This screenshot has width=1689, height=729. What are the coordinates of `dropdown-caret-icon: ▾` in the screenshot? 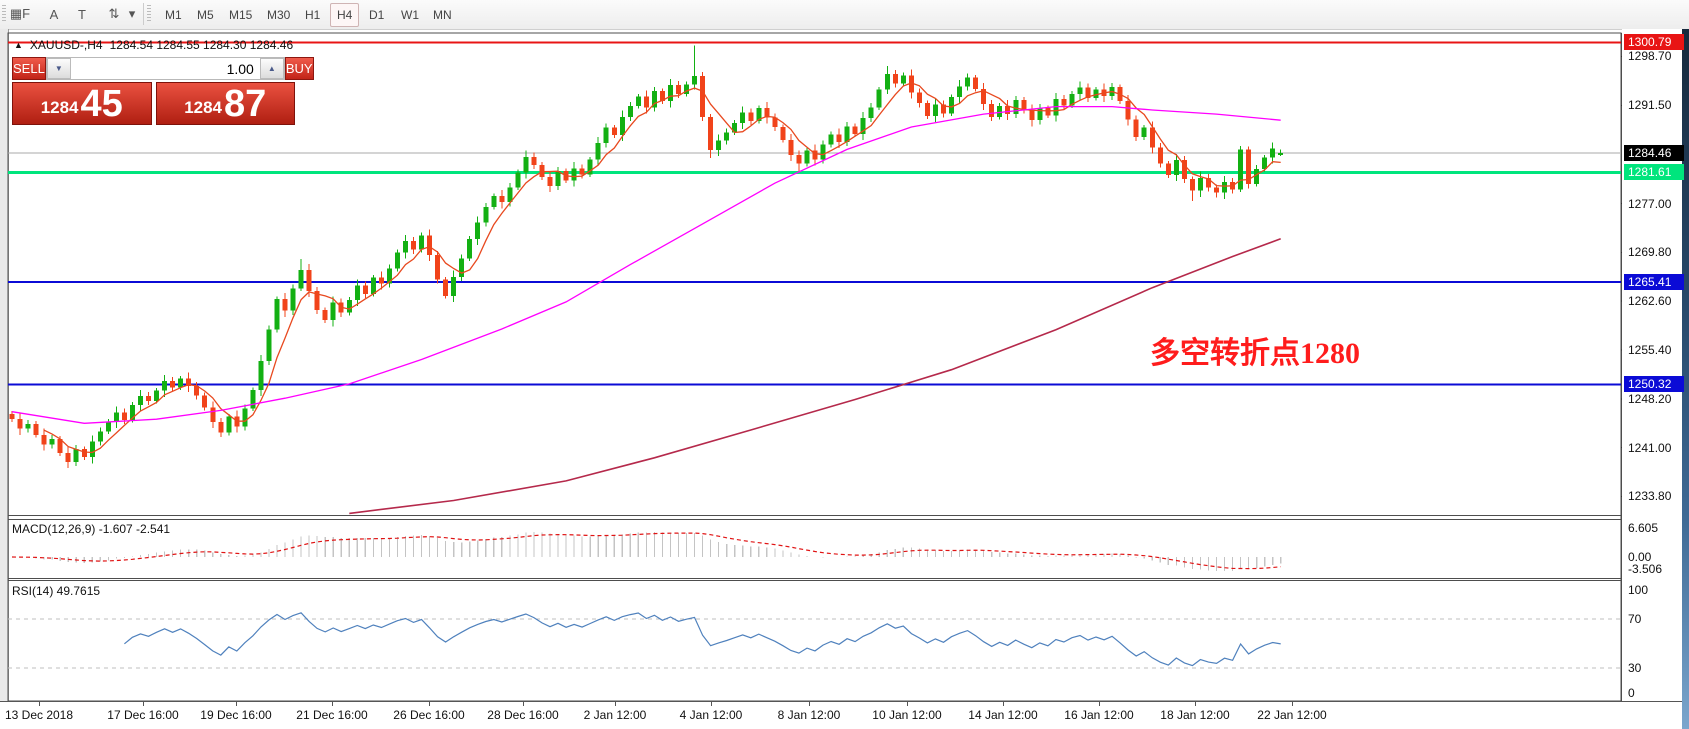 It's located at (132, 13).